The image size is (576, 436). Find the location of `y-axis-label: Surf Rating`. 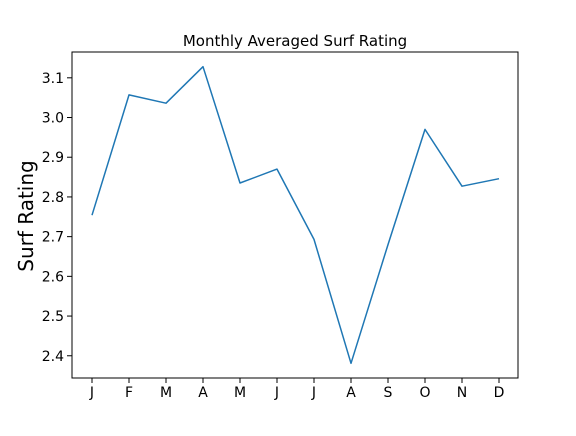

y-axis-label: Surf Rating is located at coordinates (26, 215).